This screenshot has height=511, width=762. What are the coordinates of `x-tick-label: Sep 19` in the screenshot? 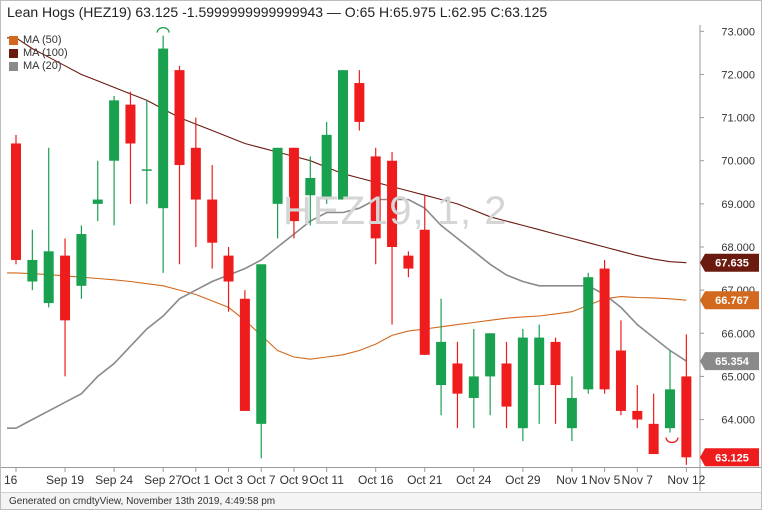 It's located at (65, 480).